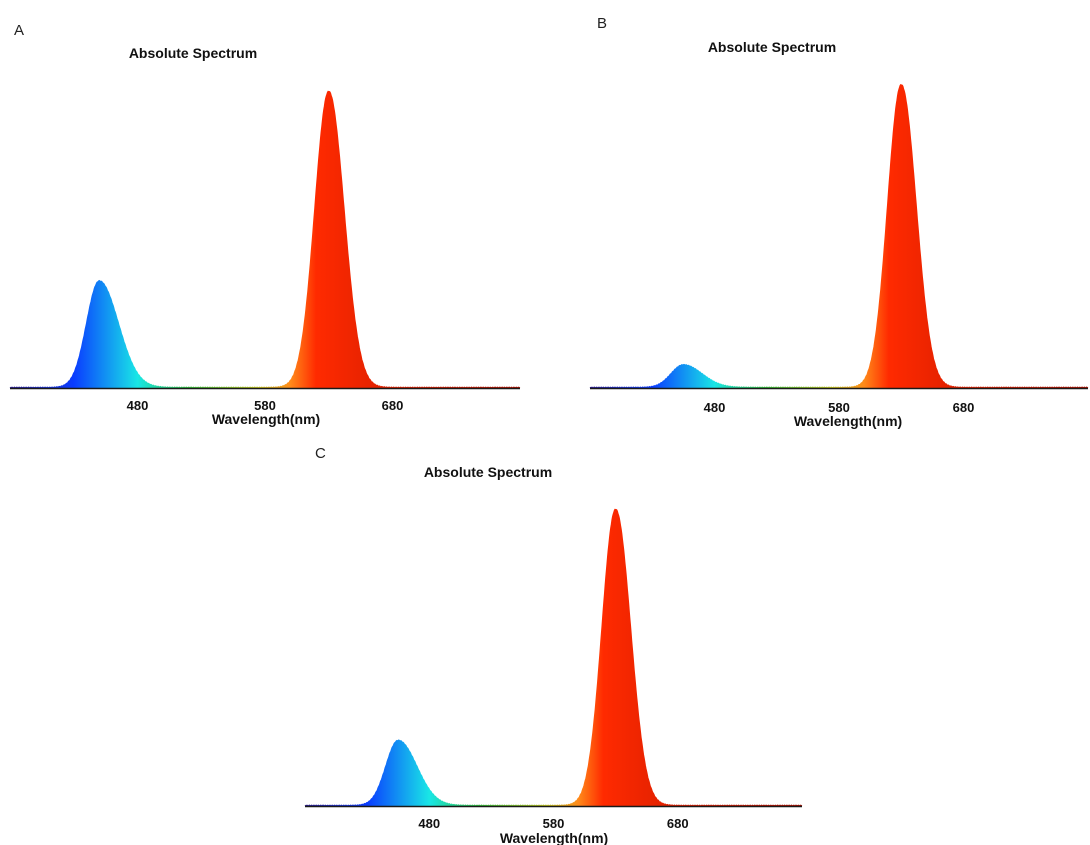  What do you see at coordinates (602, 23) in the screenshot?
I see `panel-letter: B` at bounding box center [602, 23].